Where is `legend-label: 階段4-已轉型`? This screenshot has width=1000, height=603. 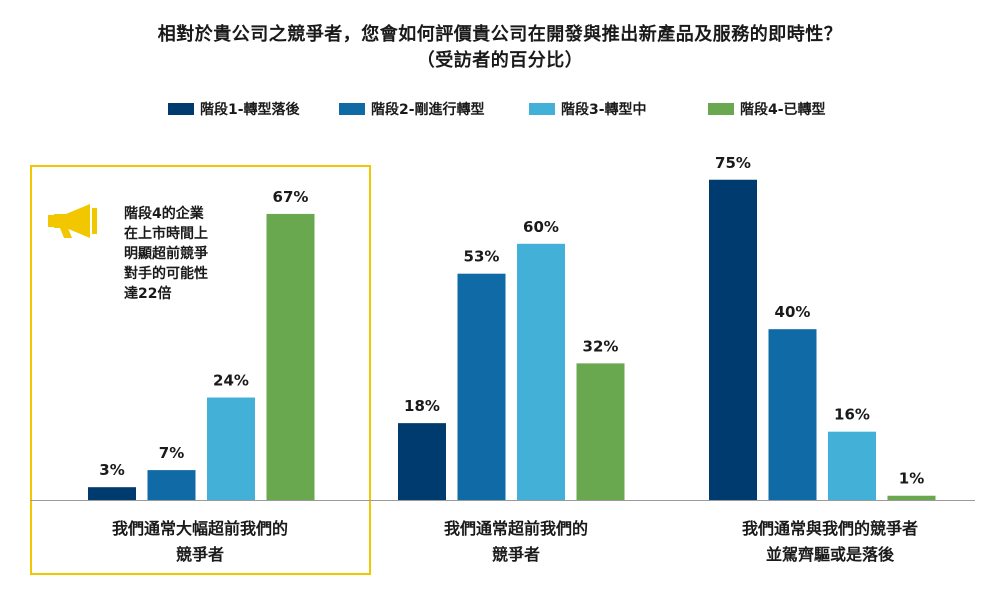 legend-label: 階段4-已轉型 is located at coordinates (783, 110).